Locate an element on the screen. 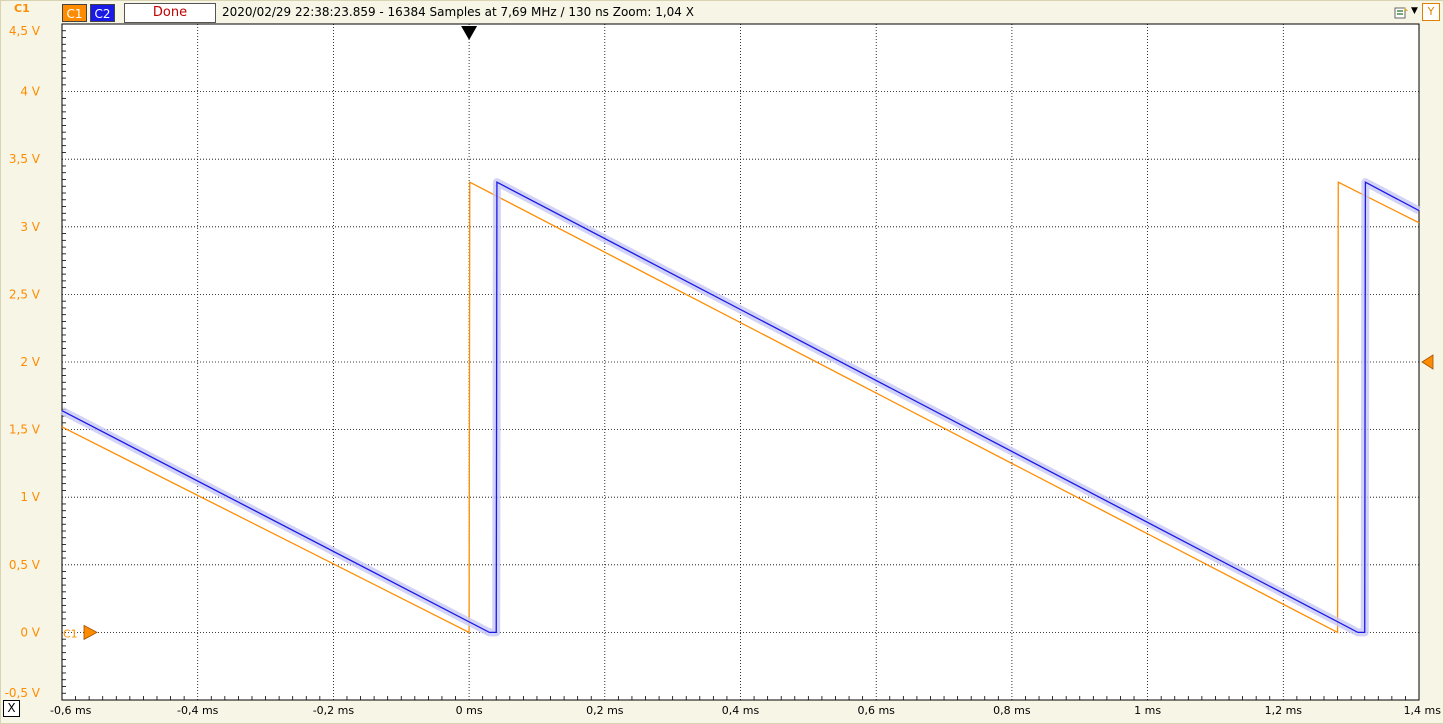  y-tick-label: 0,5 V is located at coordinates (25, 565).